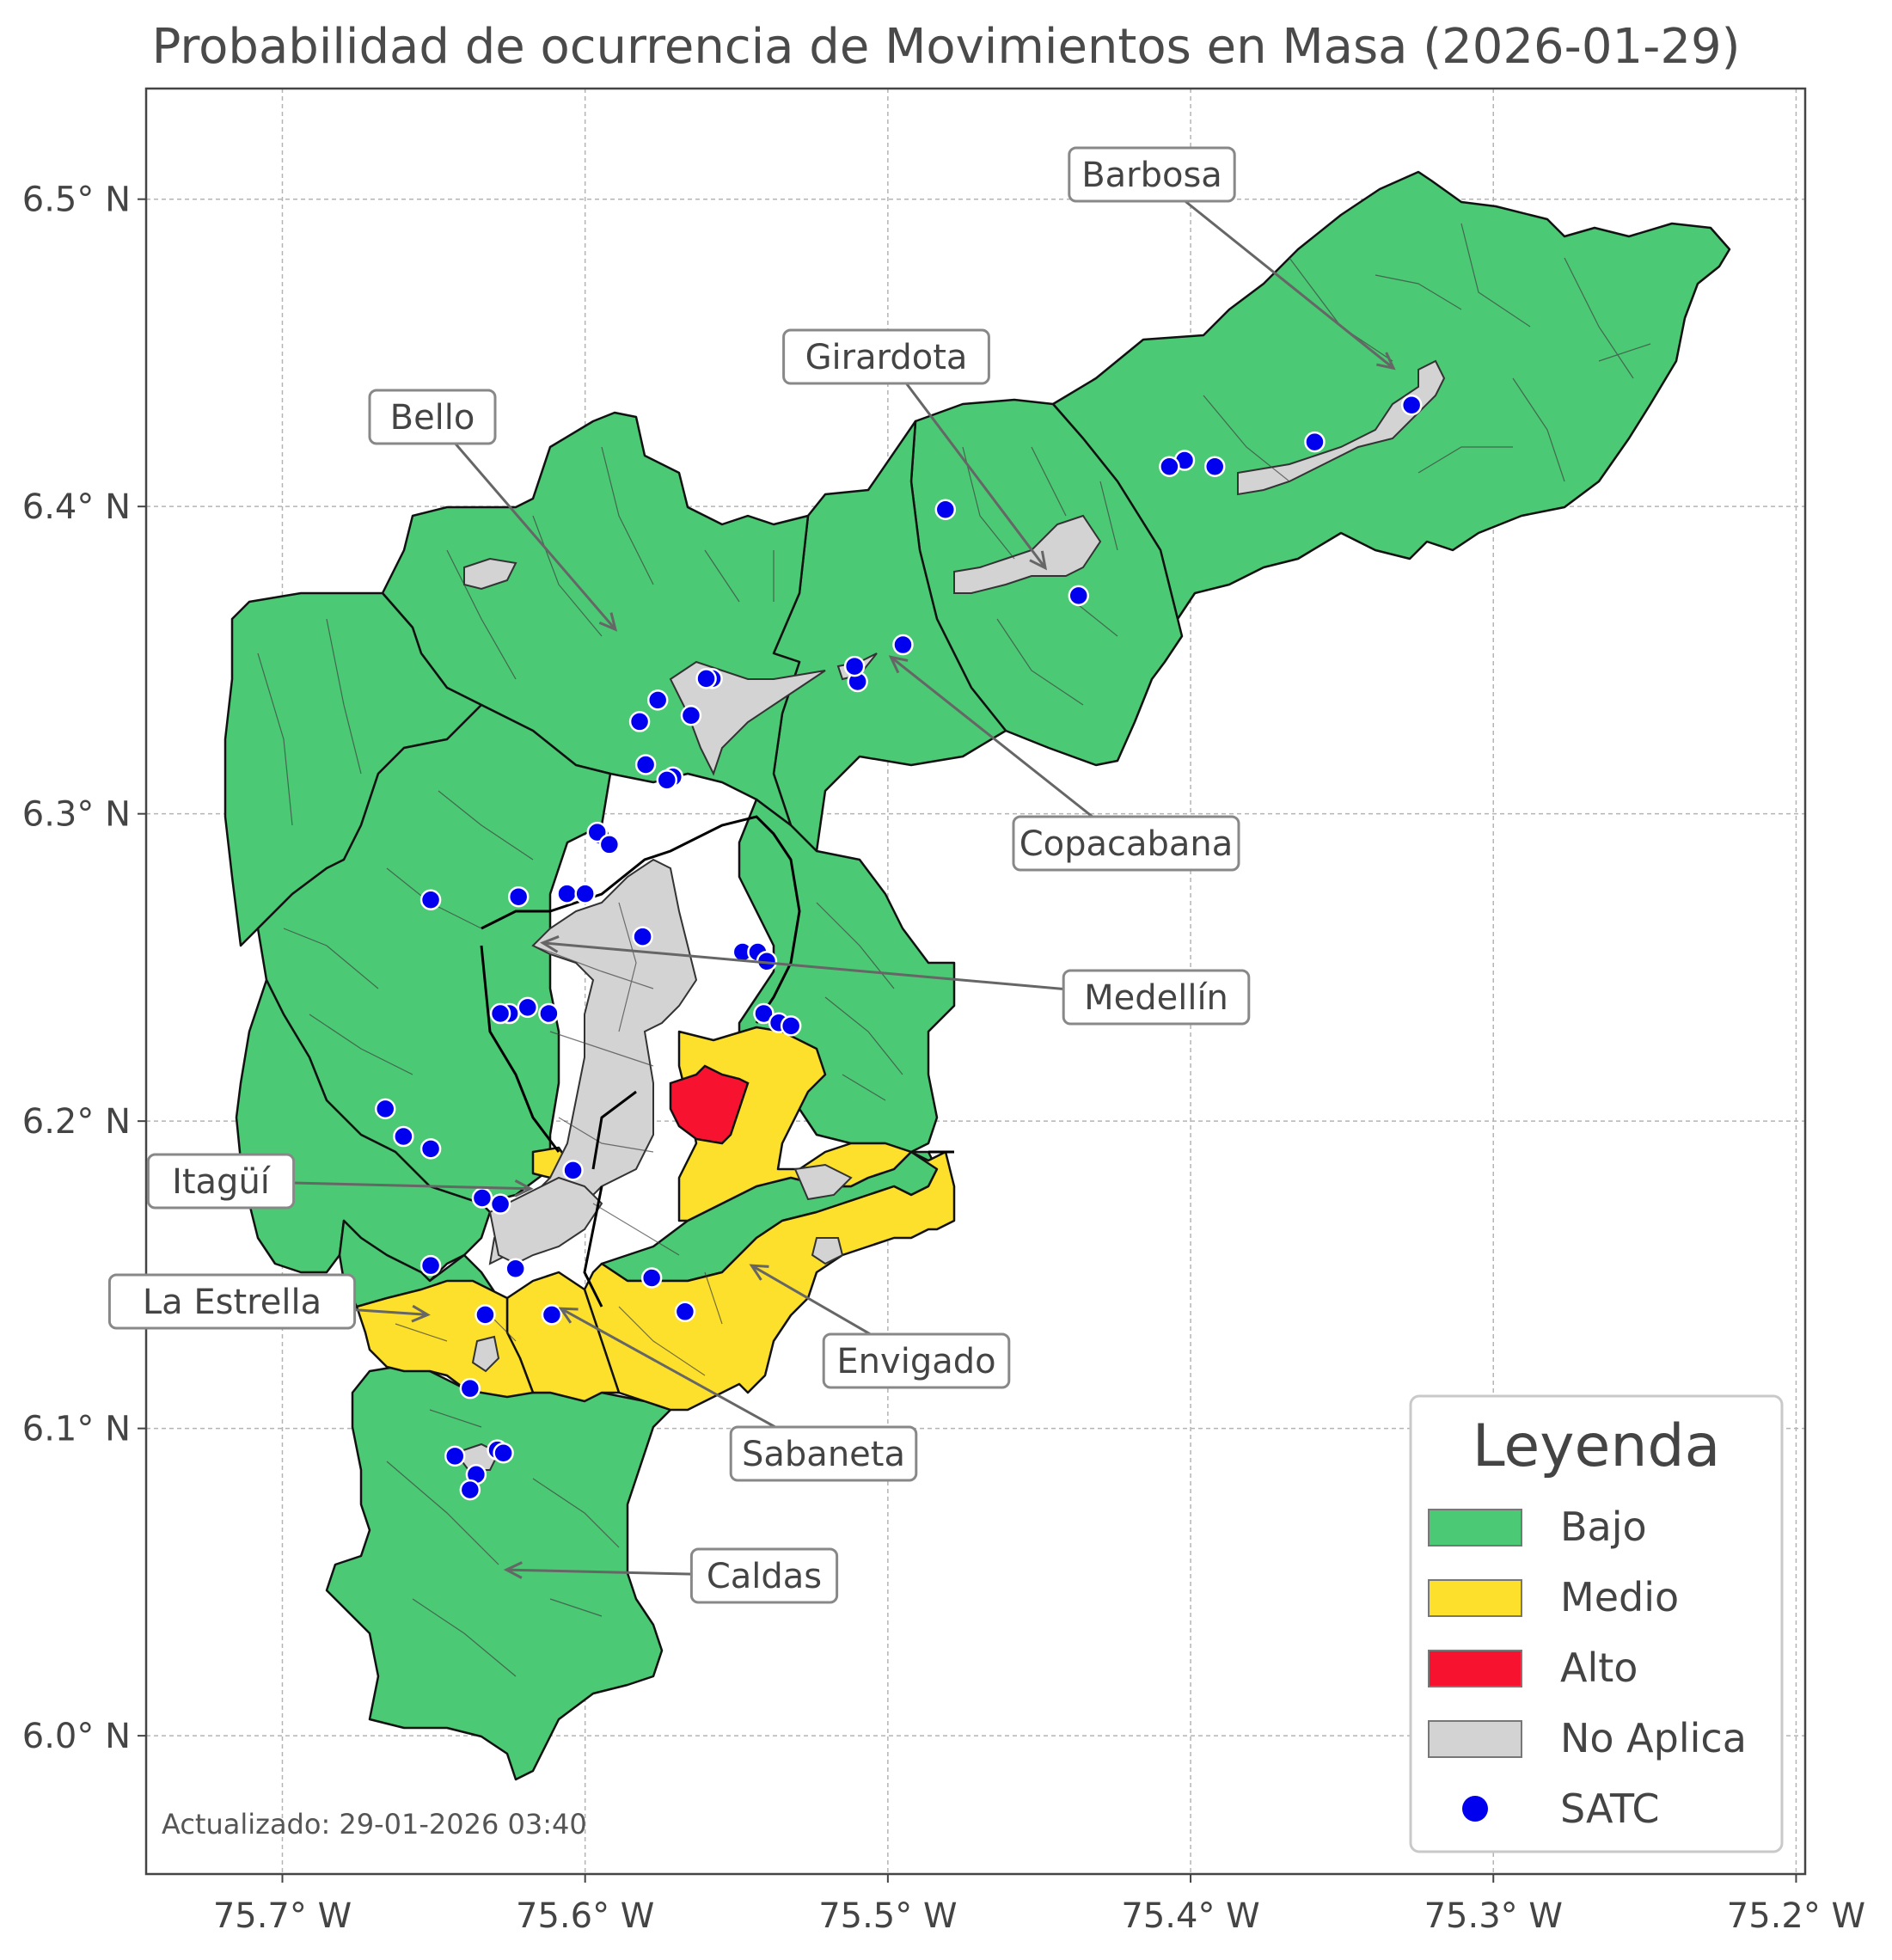 The width and height of the screenshot is (1892, 1960). What do you see at coordinates (76, 815) in the screenshot?
I see `tick-label-lat: 6.3° N` at bounding box center [76, 815].